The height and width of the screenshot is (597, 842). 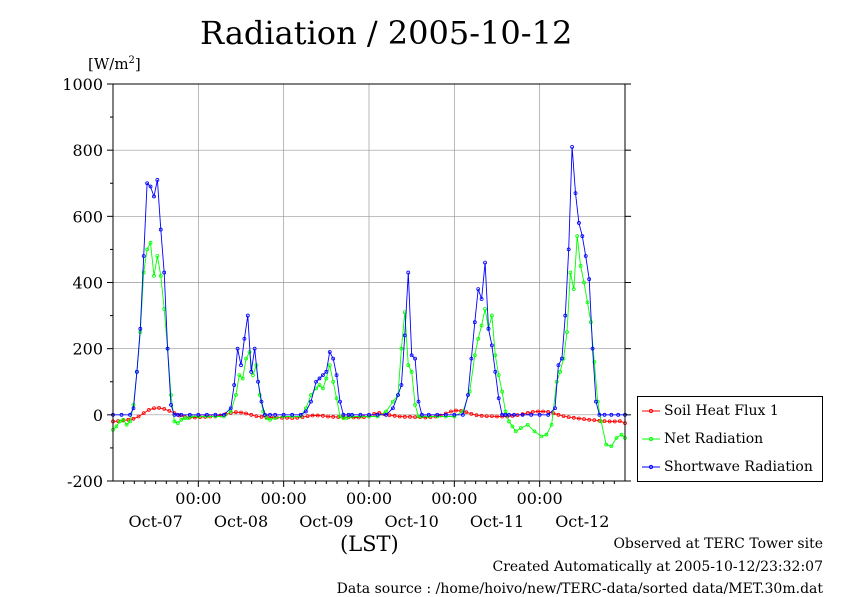 What do you see at coordinates (738, 467) in the screenshot?
I see `legend-label-shortwave-radiation: Shortwave Radiation` at bounding box center [738, 467].